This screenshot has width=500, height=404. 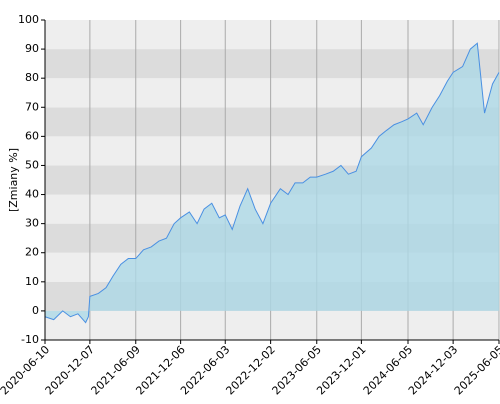 What do you see at coordinates (32, 48) in the screenshot?
I see `y-tick-label: 90` at bounding box center [32, 48].